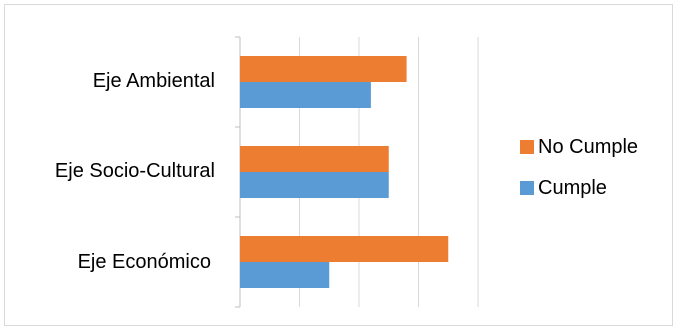 The height and width of the screenshot is (332, 679). Describe the element at coordinates (134, 171) in the screenshot. I see `category-label-socio-cultural: Eje Socio-Cultural` at that location.